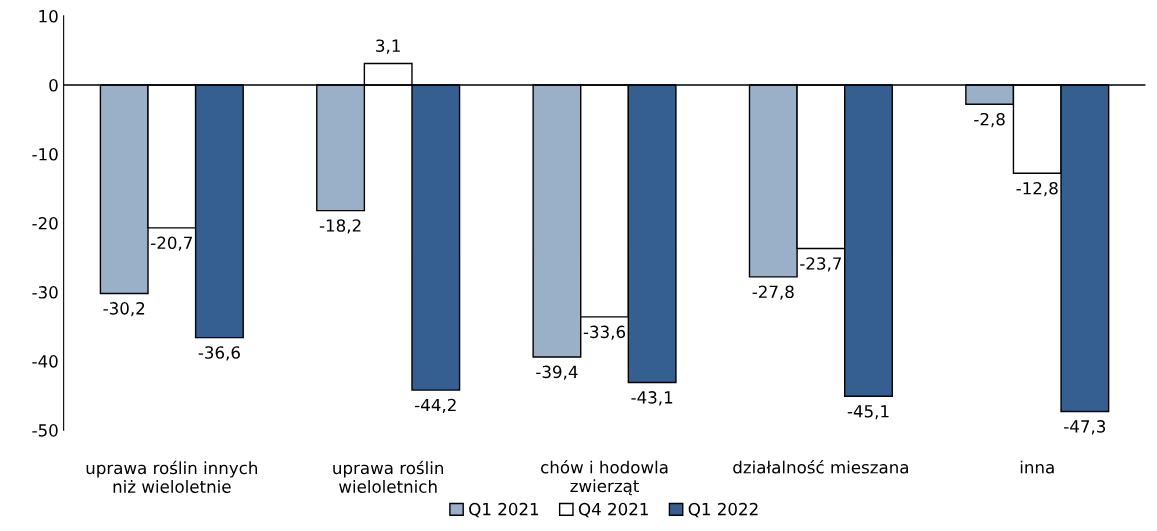 Image resolution: width=1157 pixels, height=531 pixels. Describe the element at coordinates (171, 476) in the screenshot. I see `x-tick-label: uprawa roślin innych niż wieloletnie` at that location.